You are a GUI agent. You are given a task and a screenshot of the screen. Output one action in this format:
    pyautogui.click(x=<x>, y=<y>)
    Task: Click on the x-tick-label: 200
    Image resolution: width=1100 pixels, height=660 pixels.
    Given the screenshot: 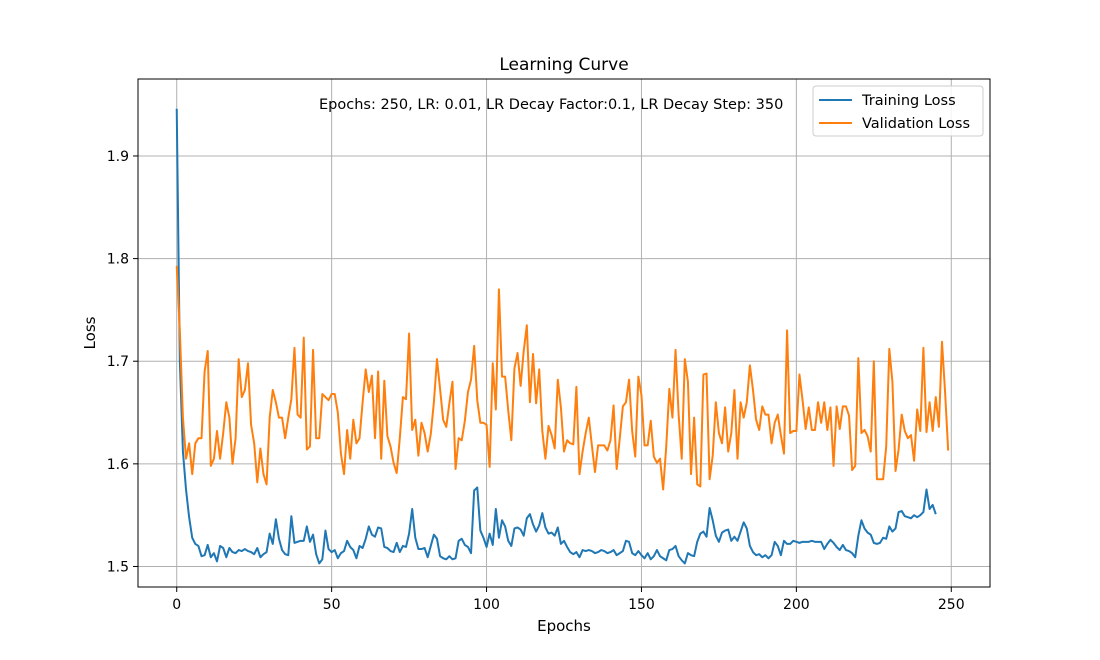 What is the action you would take?
    pyautogui.click(x=796, y=605)
    